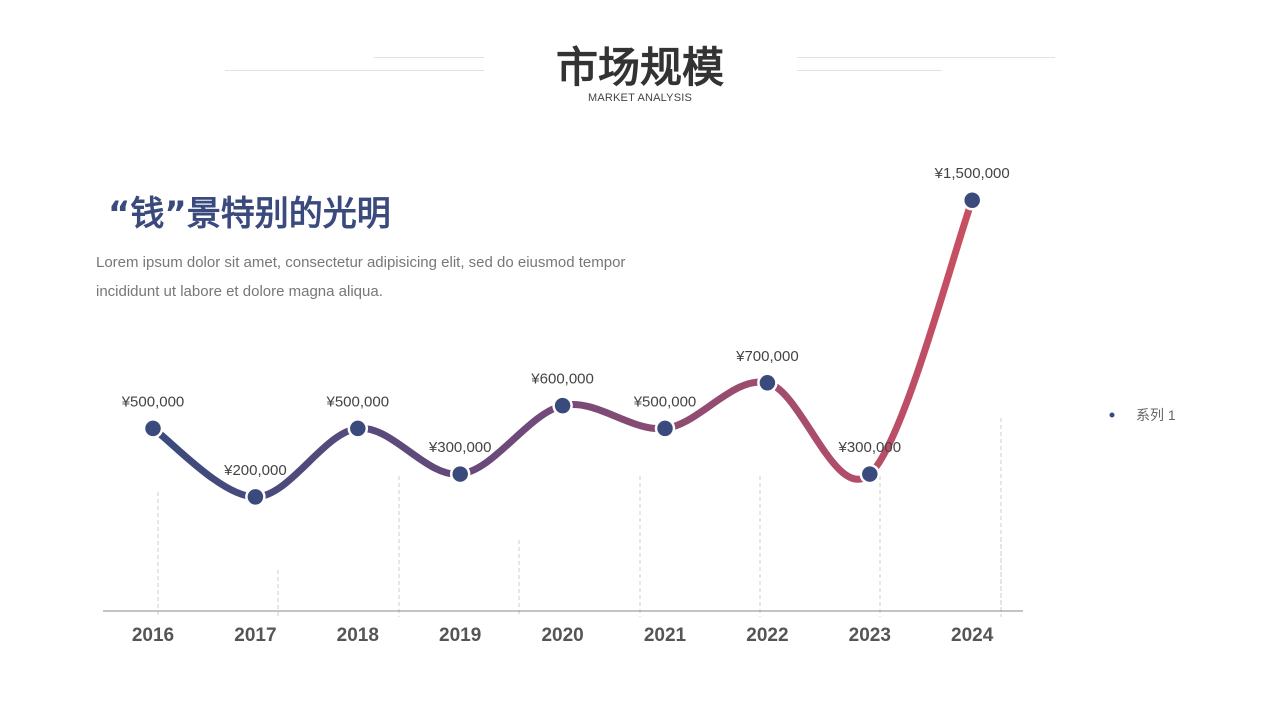  What do you see at coordinates (255, 470) in the screenshot?
I see `data-label: ¥200,000` at bounding box center [255, 470].